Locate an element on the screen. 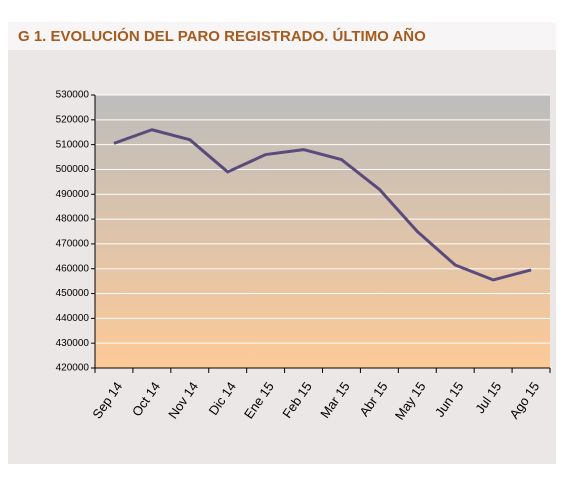  y-tick-label: 420000 is located at coordinates (73, 368).